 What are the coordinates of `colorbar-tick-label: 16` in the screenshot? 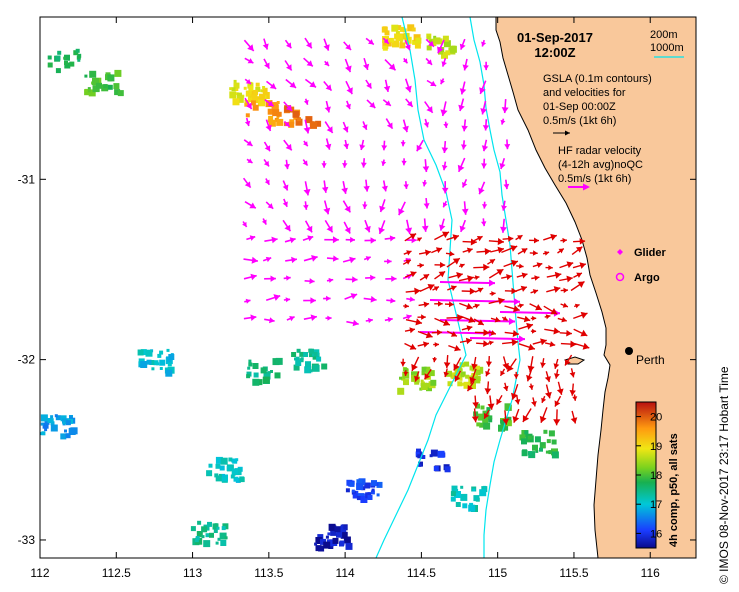 It's located at (656, 534).